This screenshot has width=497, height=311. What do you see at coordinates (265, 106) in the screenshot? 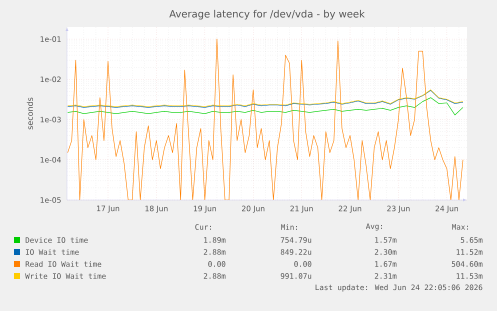
I see `line-series` at bounding box center [265, 106].